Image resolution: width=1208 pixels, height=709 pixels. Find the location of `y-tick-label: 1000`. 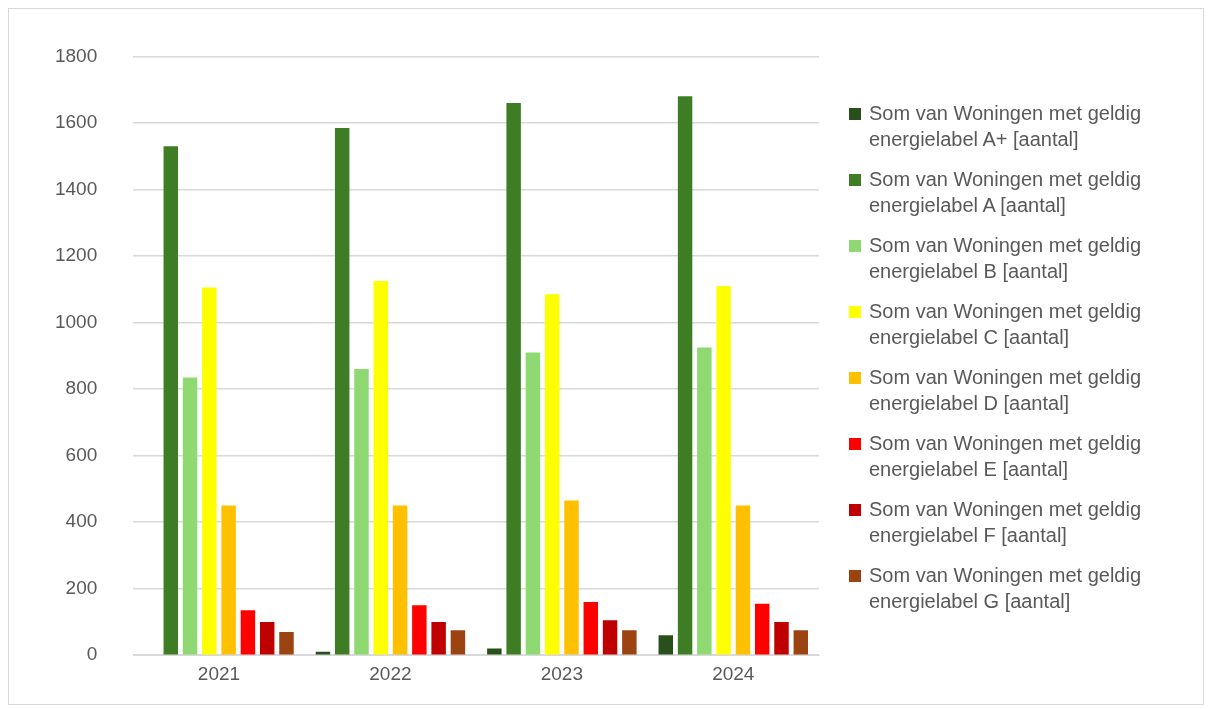

y-tick-label: 1000 is located at coordinates (76, 321).